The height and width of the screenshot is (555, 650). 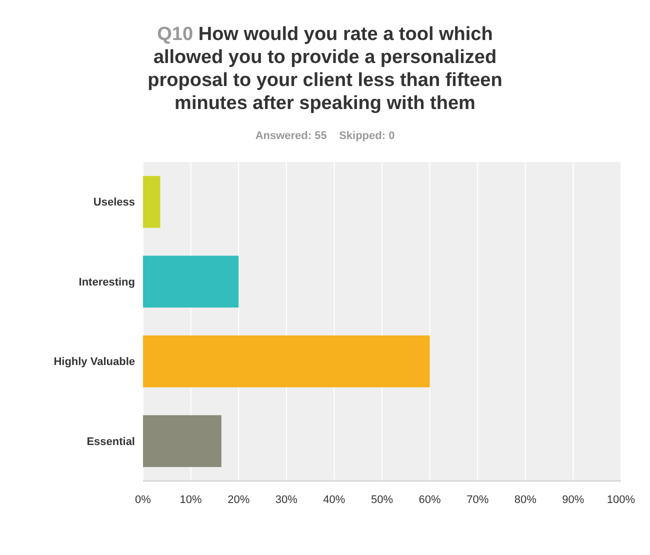 I want to click on x-tick-label: 100%, so click(x=621, y=500).